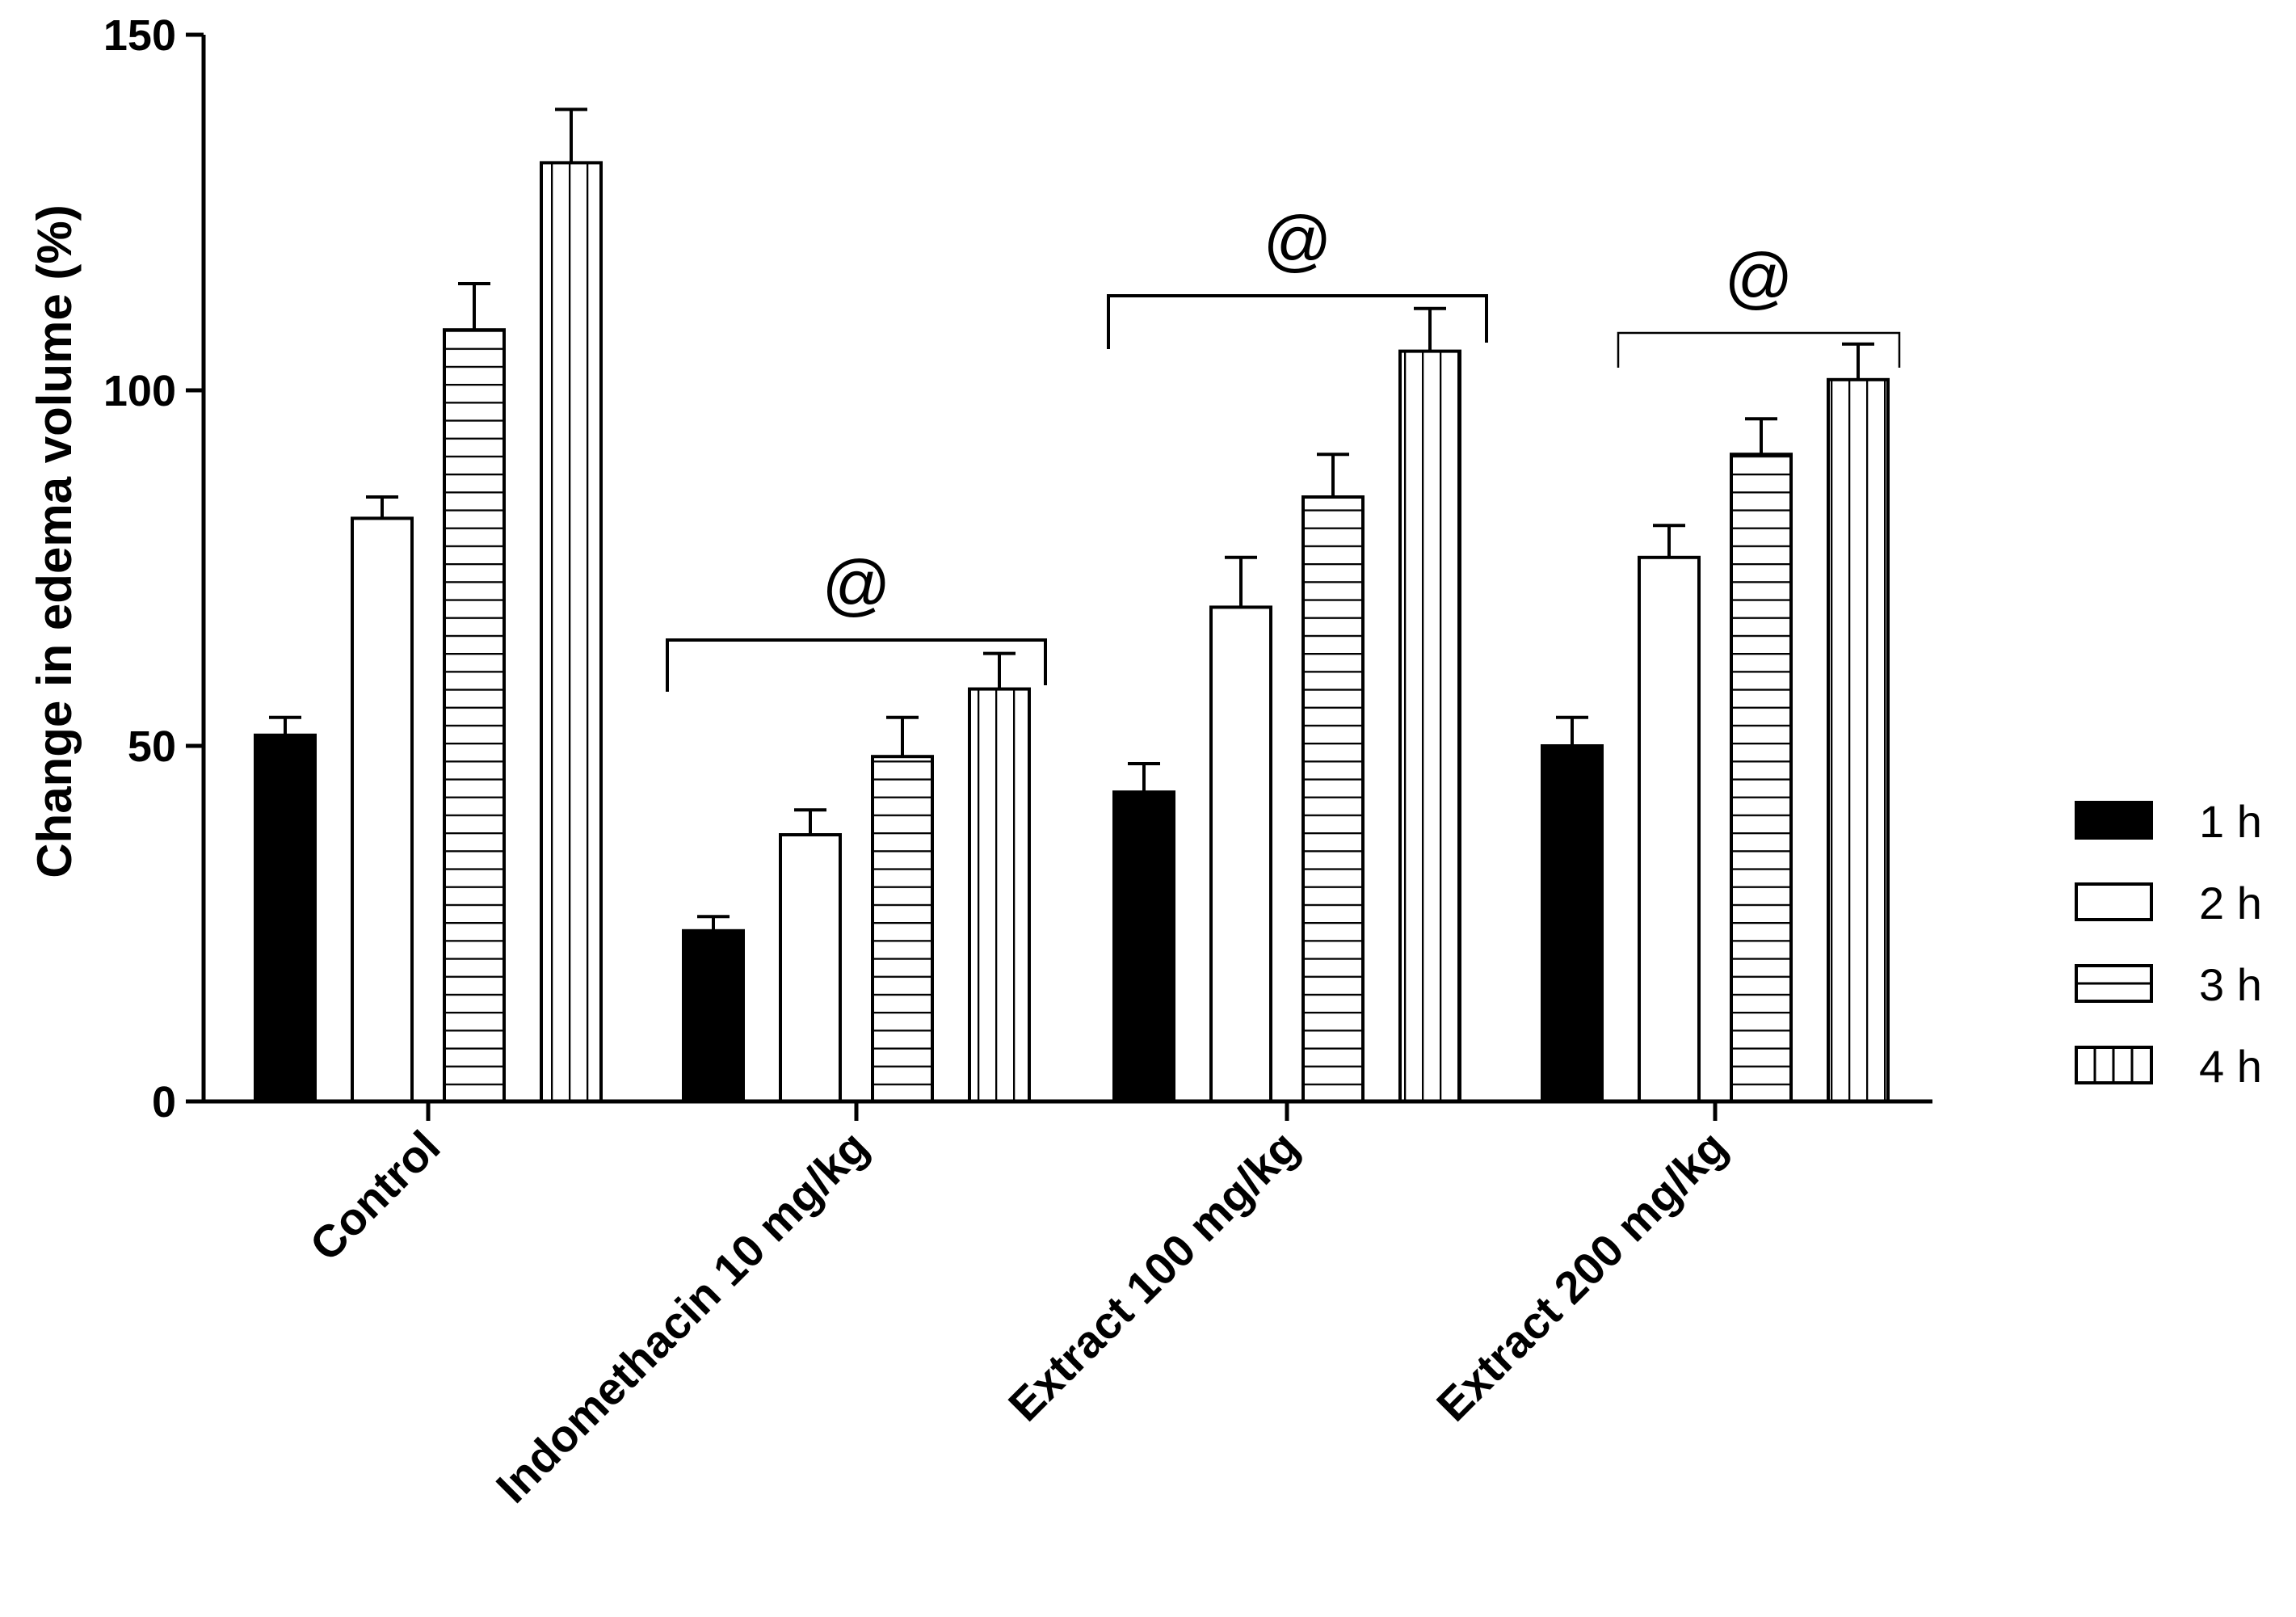  I want to click on significance-bracket-extract-100-mg-kg, so click(1297, 321).